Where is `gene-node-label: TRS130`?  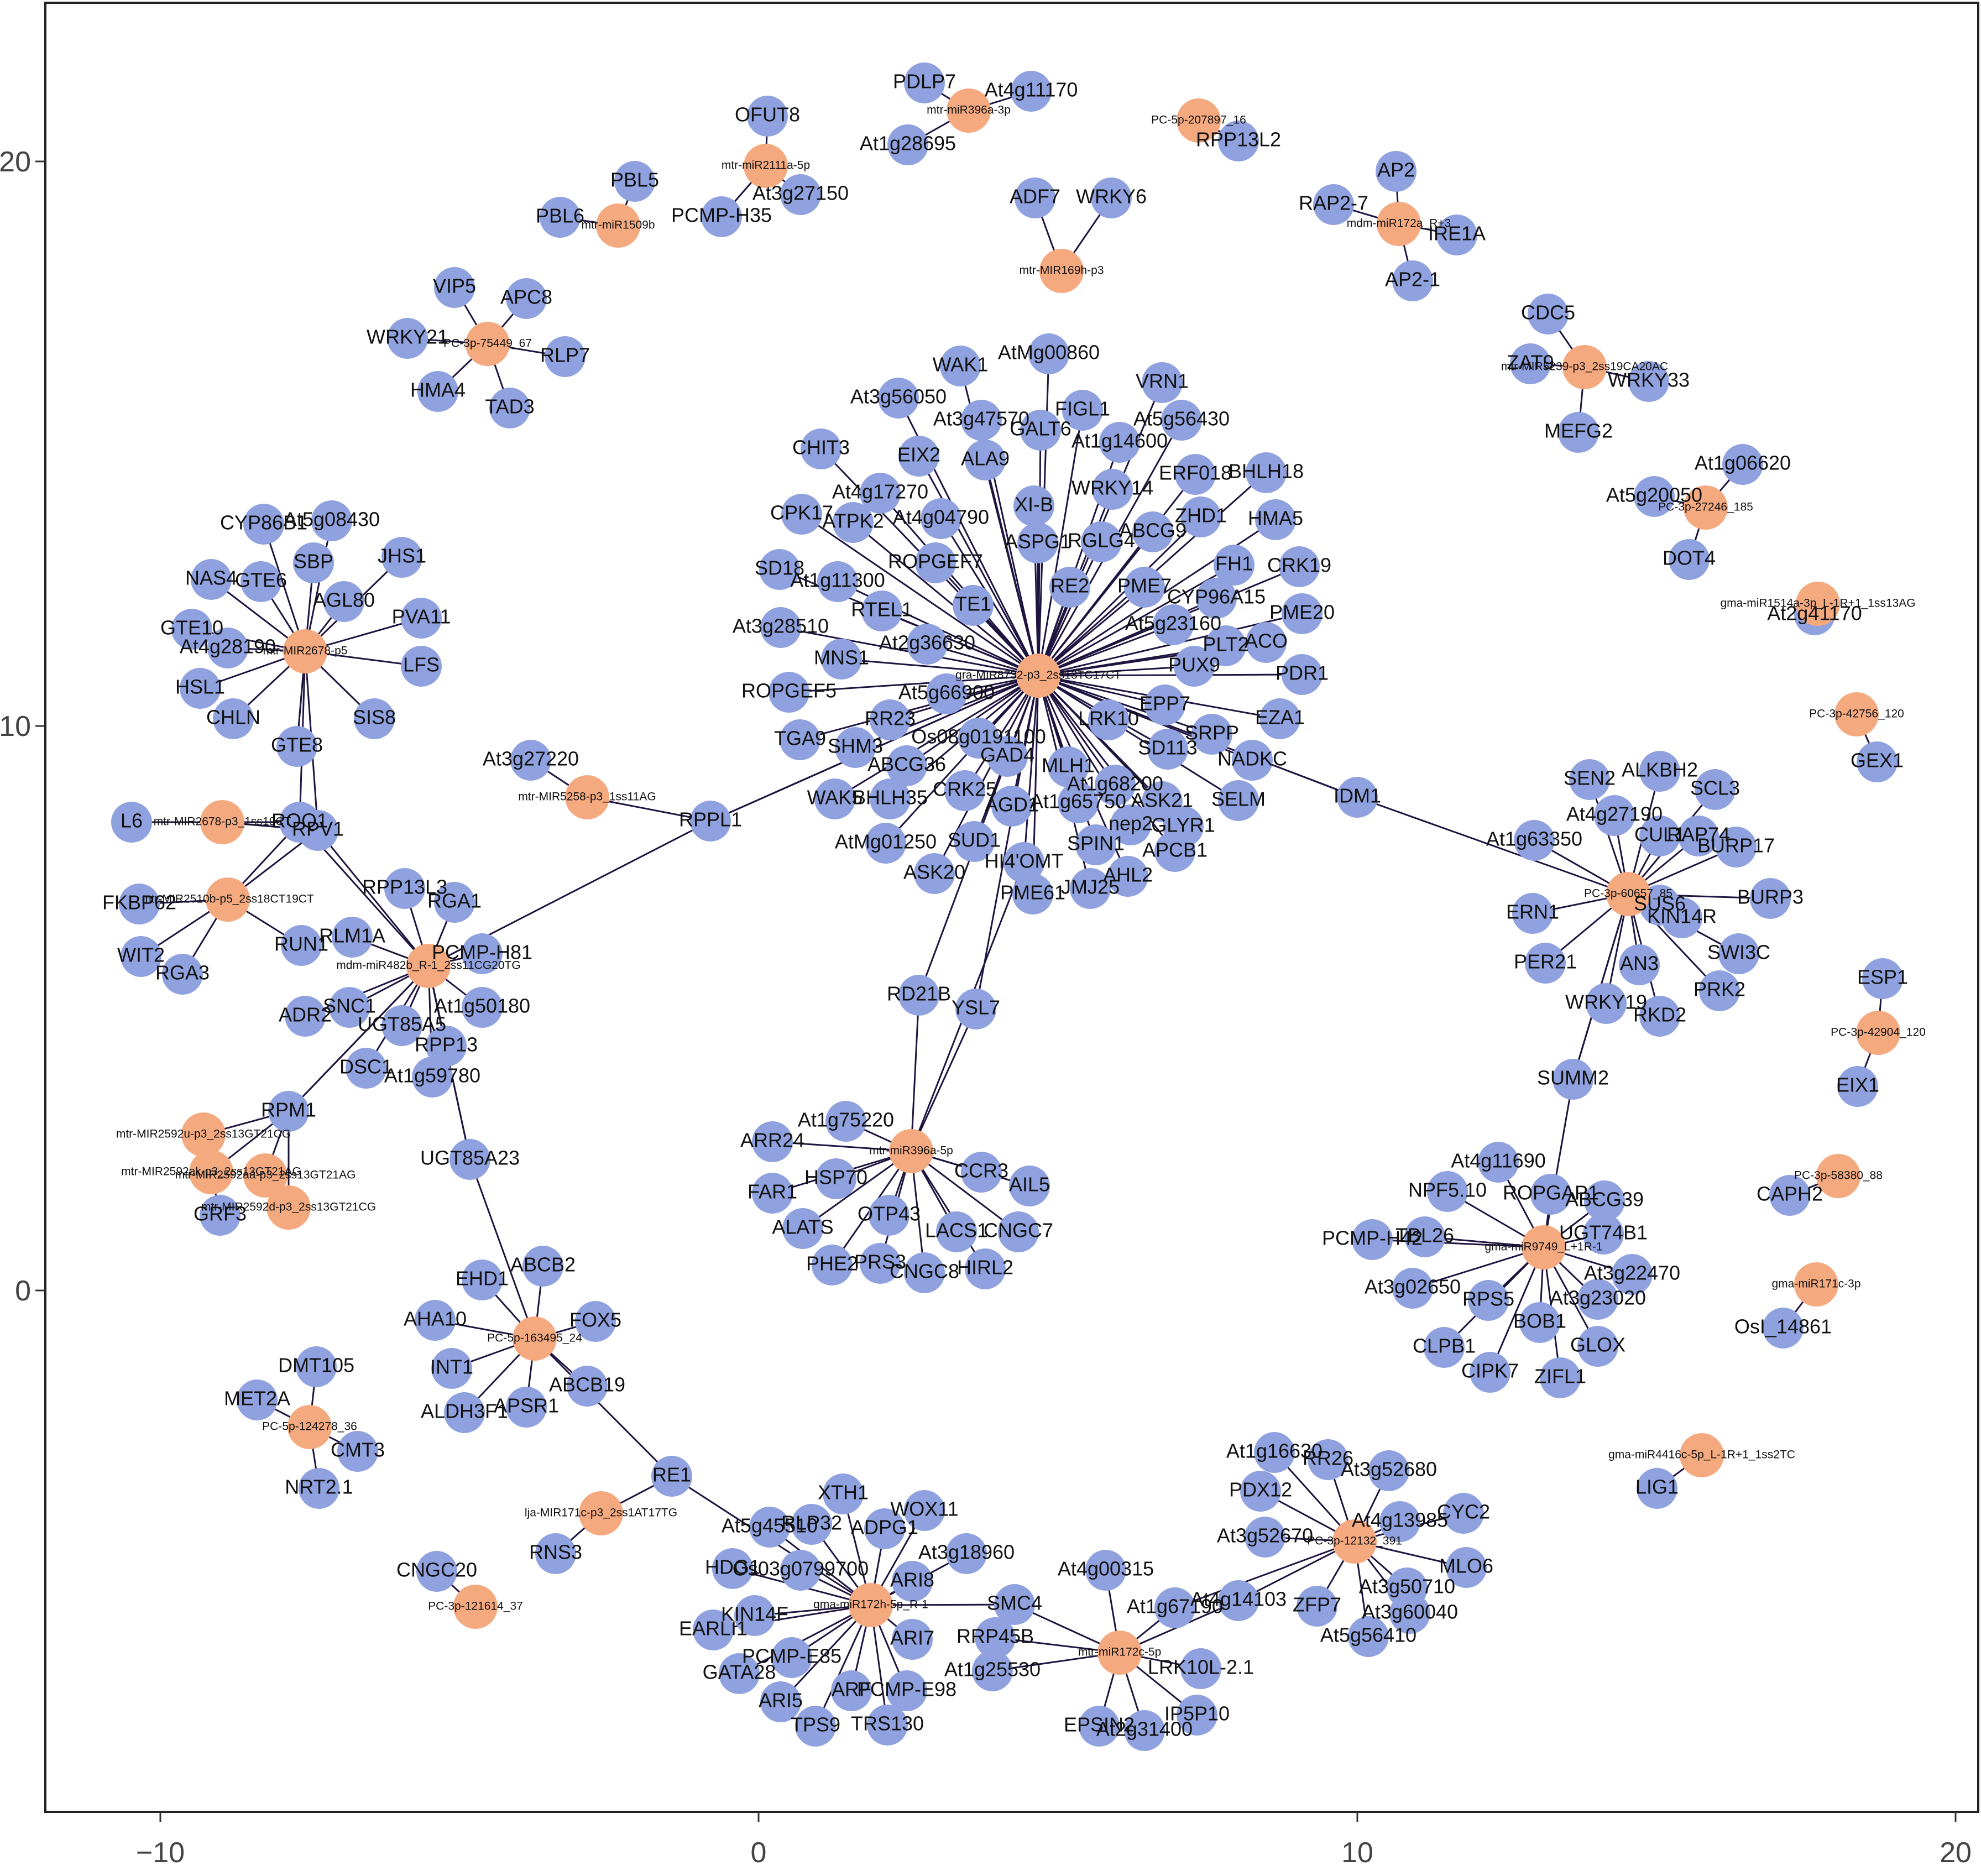 gene-node-label: TRS130 is located at coordinates (887, 1723).